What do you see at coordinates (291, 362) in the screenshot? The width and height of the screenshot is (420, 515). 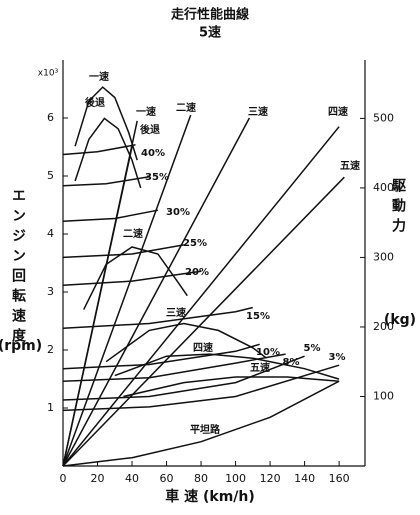 I see `series-label: 8%` at bounding box center [291, 362].